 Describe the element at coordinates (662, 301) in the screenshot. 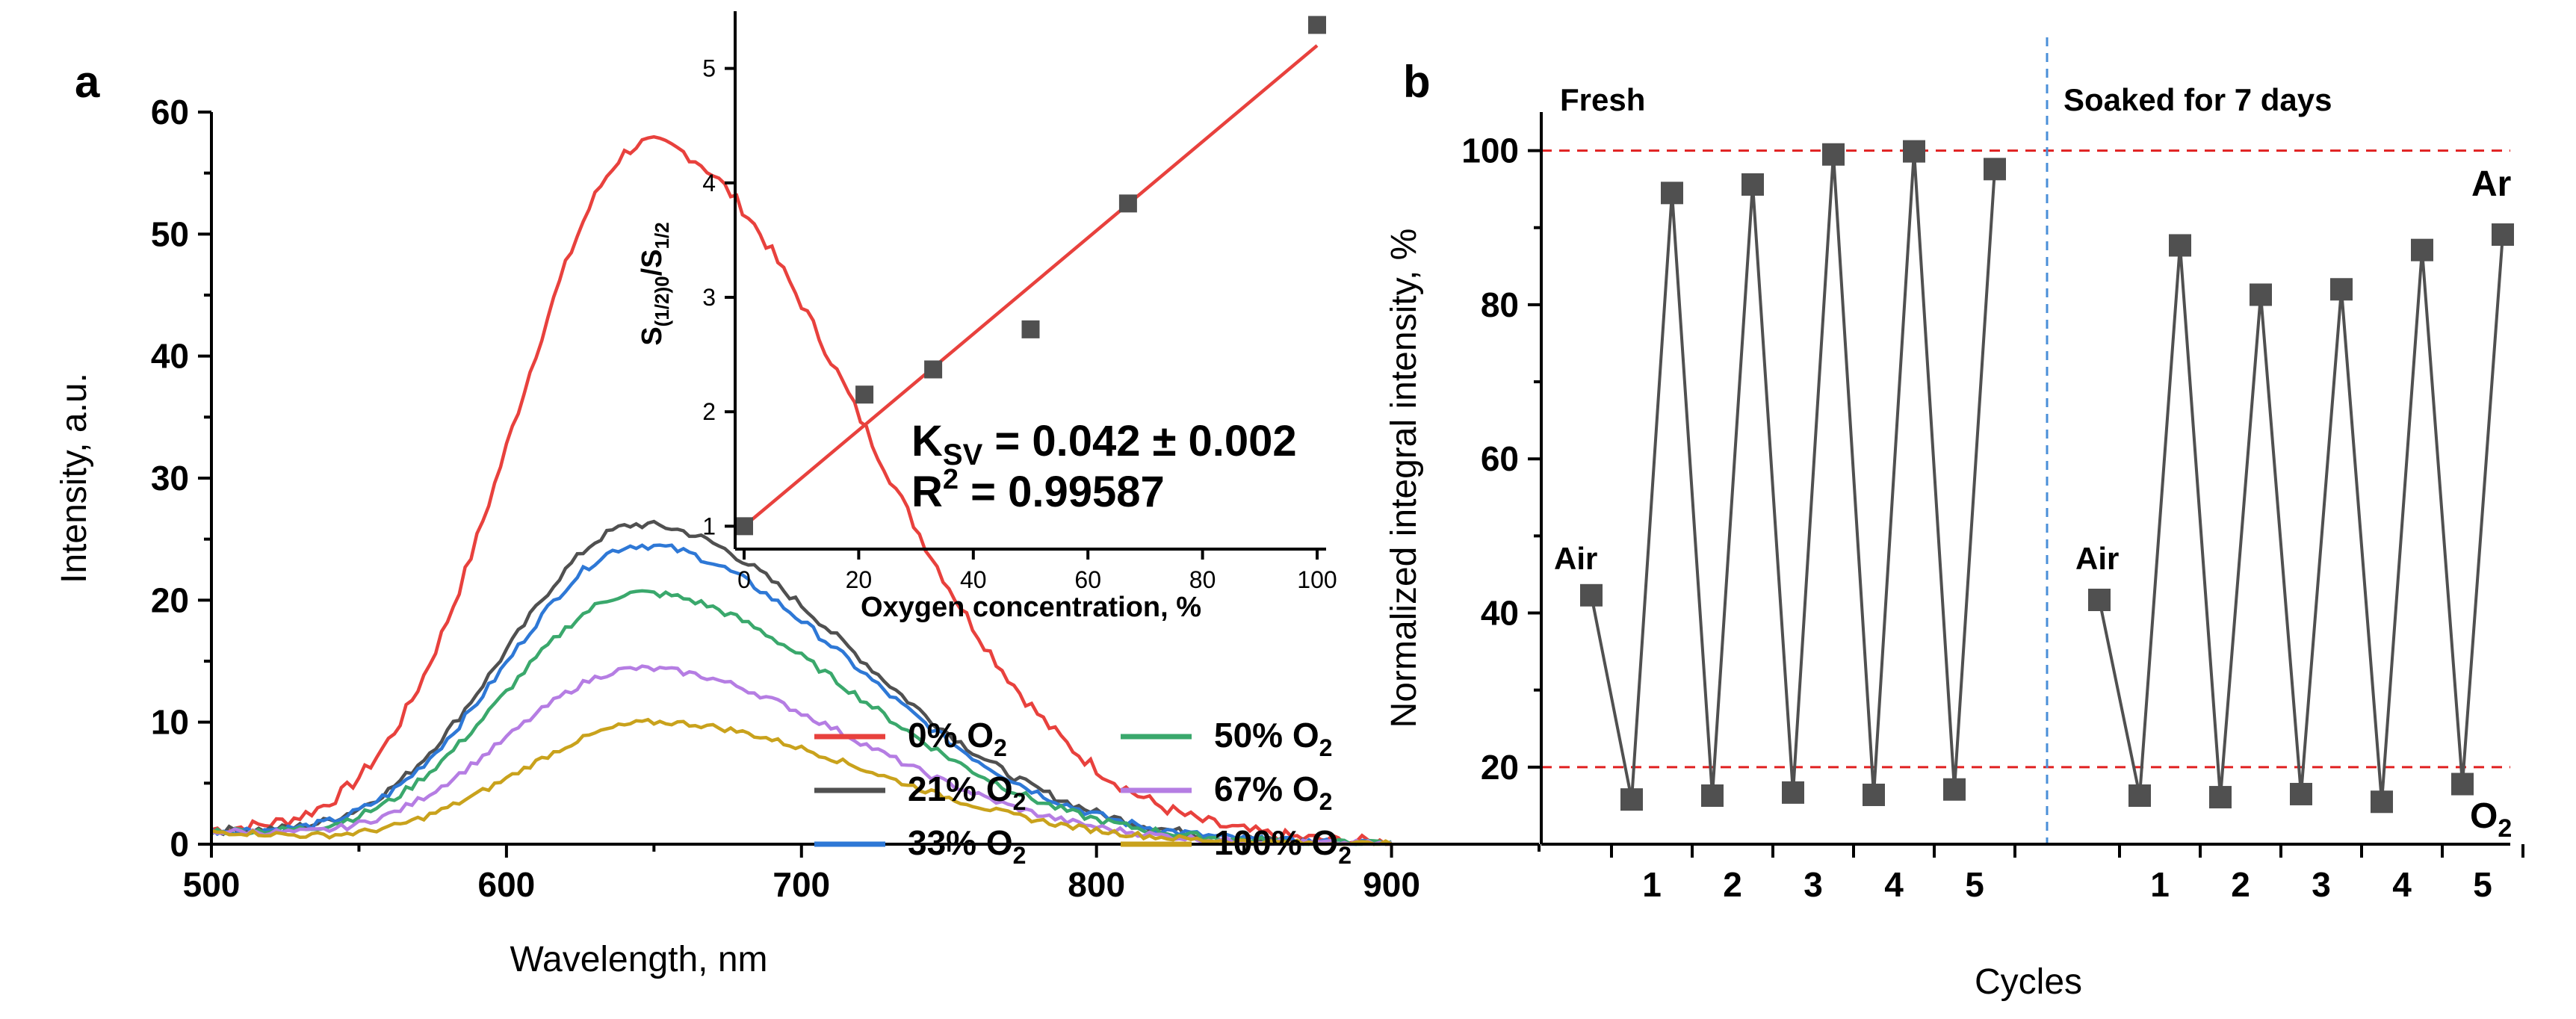

I see `y-label-sub1: (1/2)0` at that location.